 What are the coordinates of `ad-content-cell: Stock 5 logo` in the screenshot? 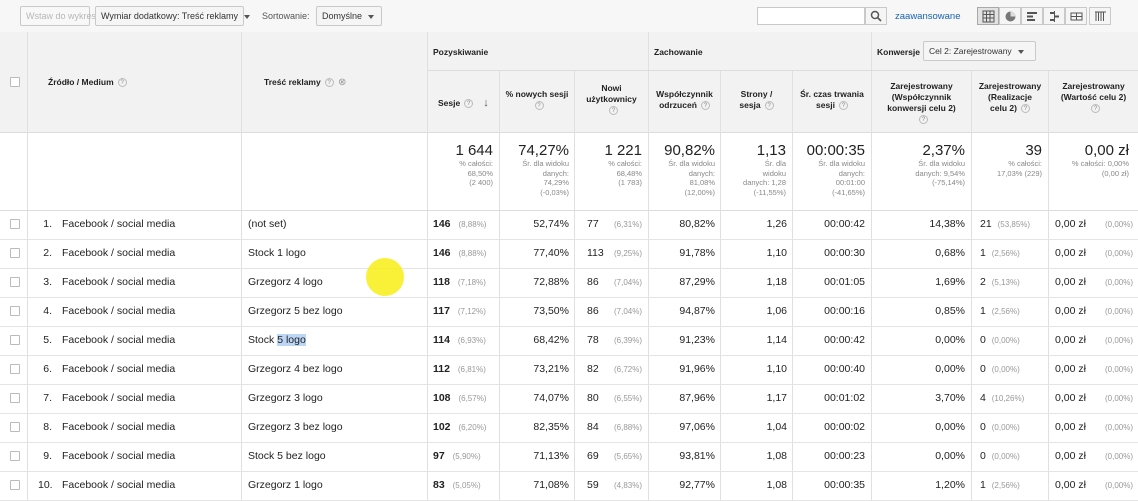 It's located at (277, 340).